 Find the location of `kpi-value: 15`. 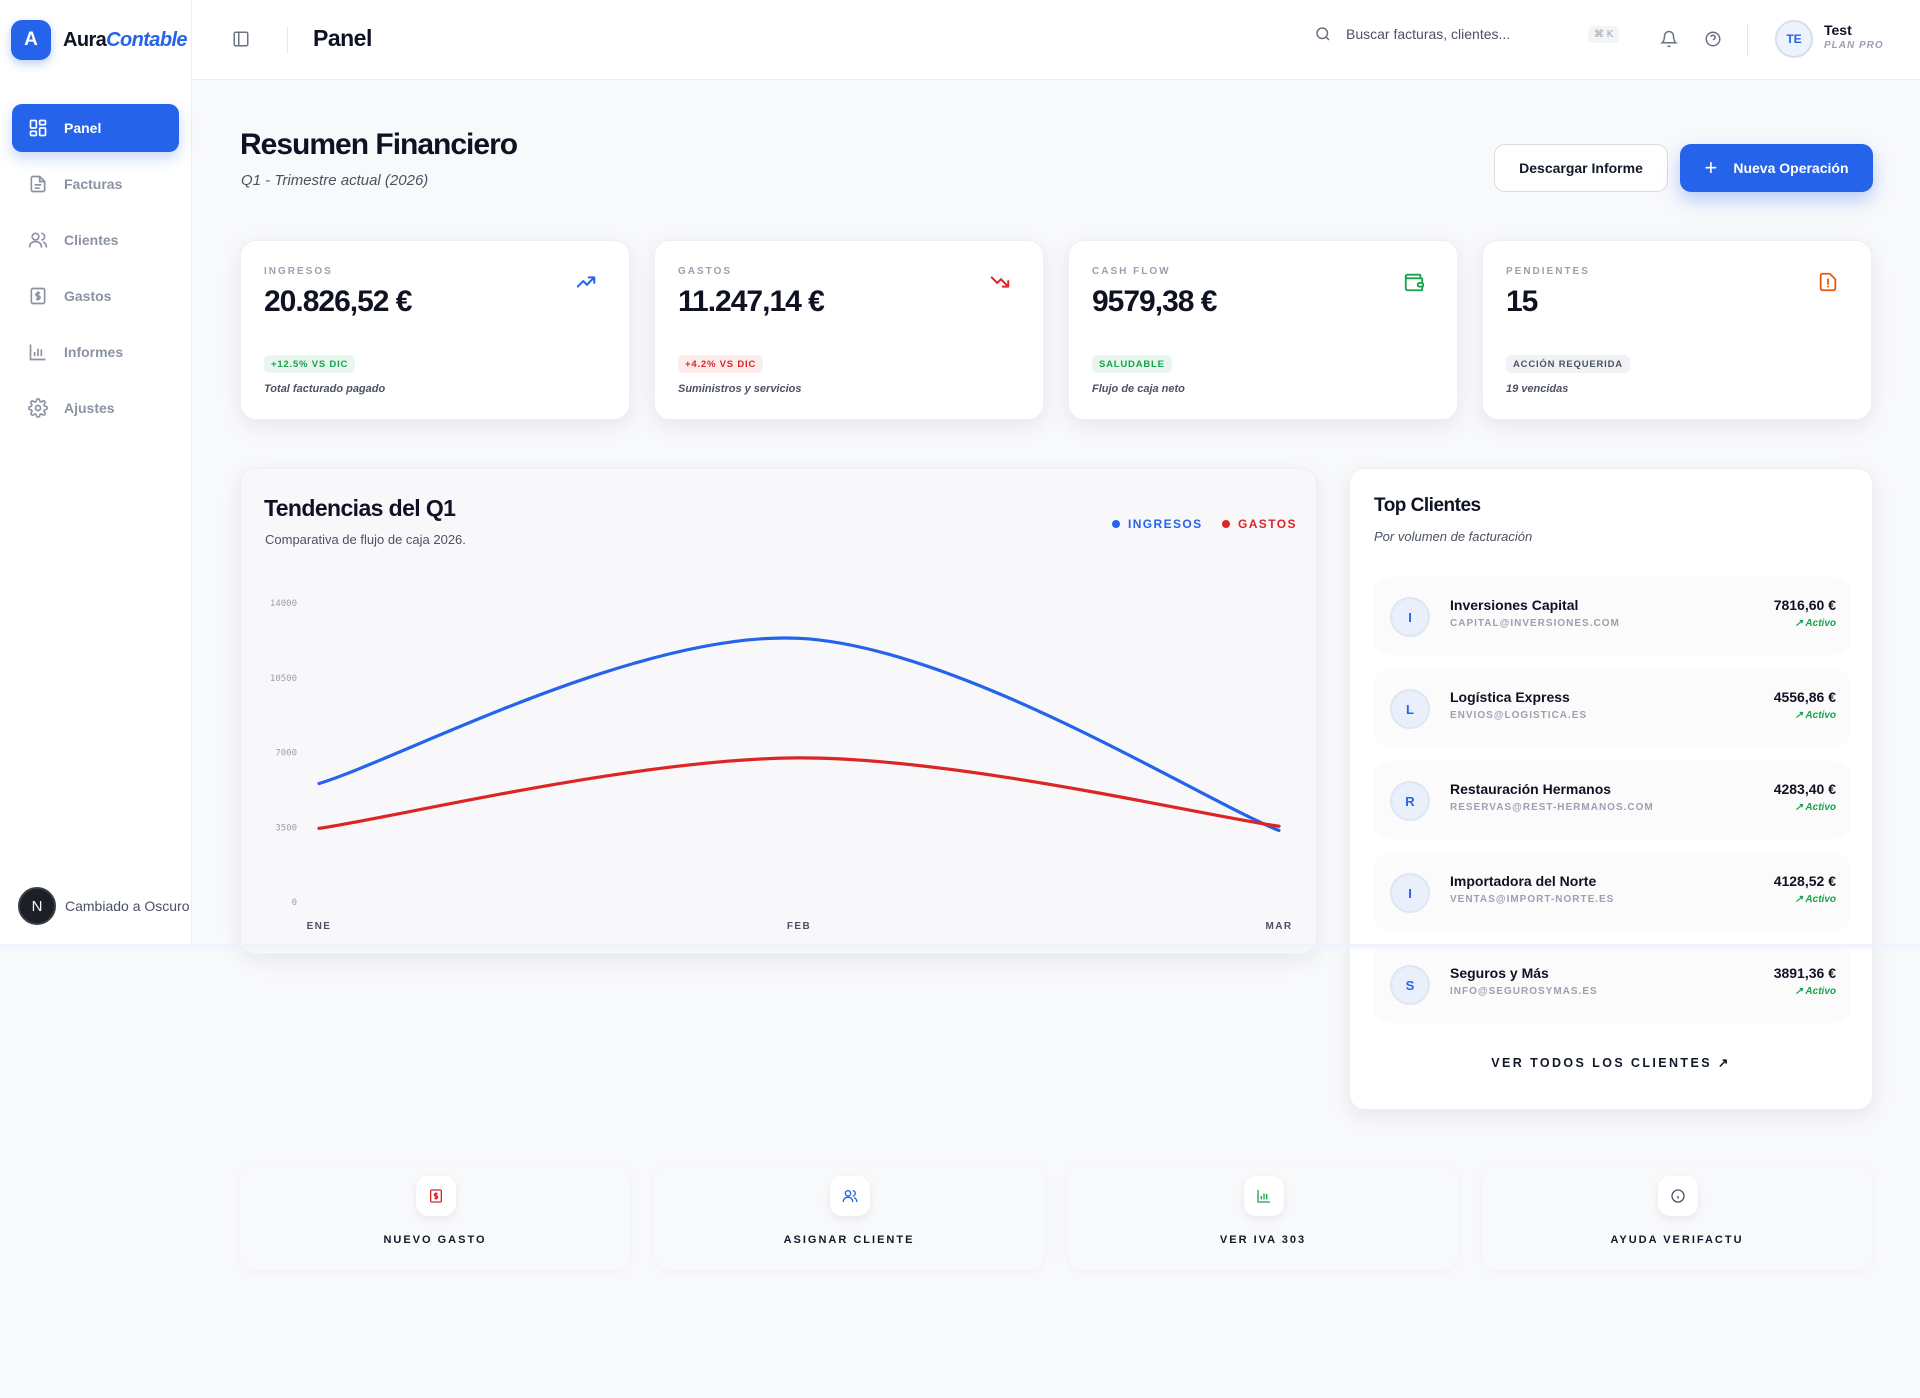

kpi-value: 15 is located at coordinates (1522, 301).